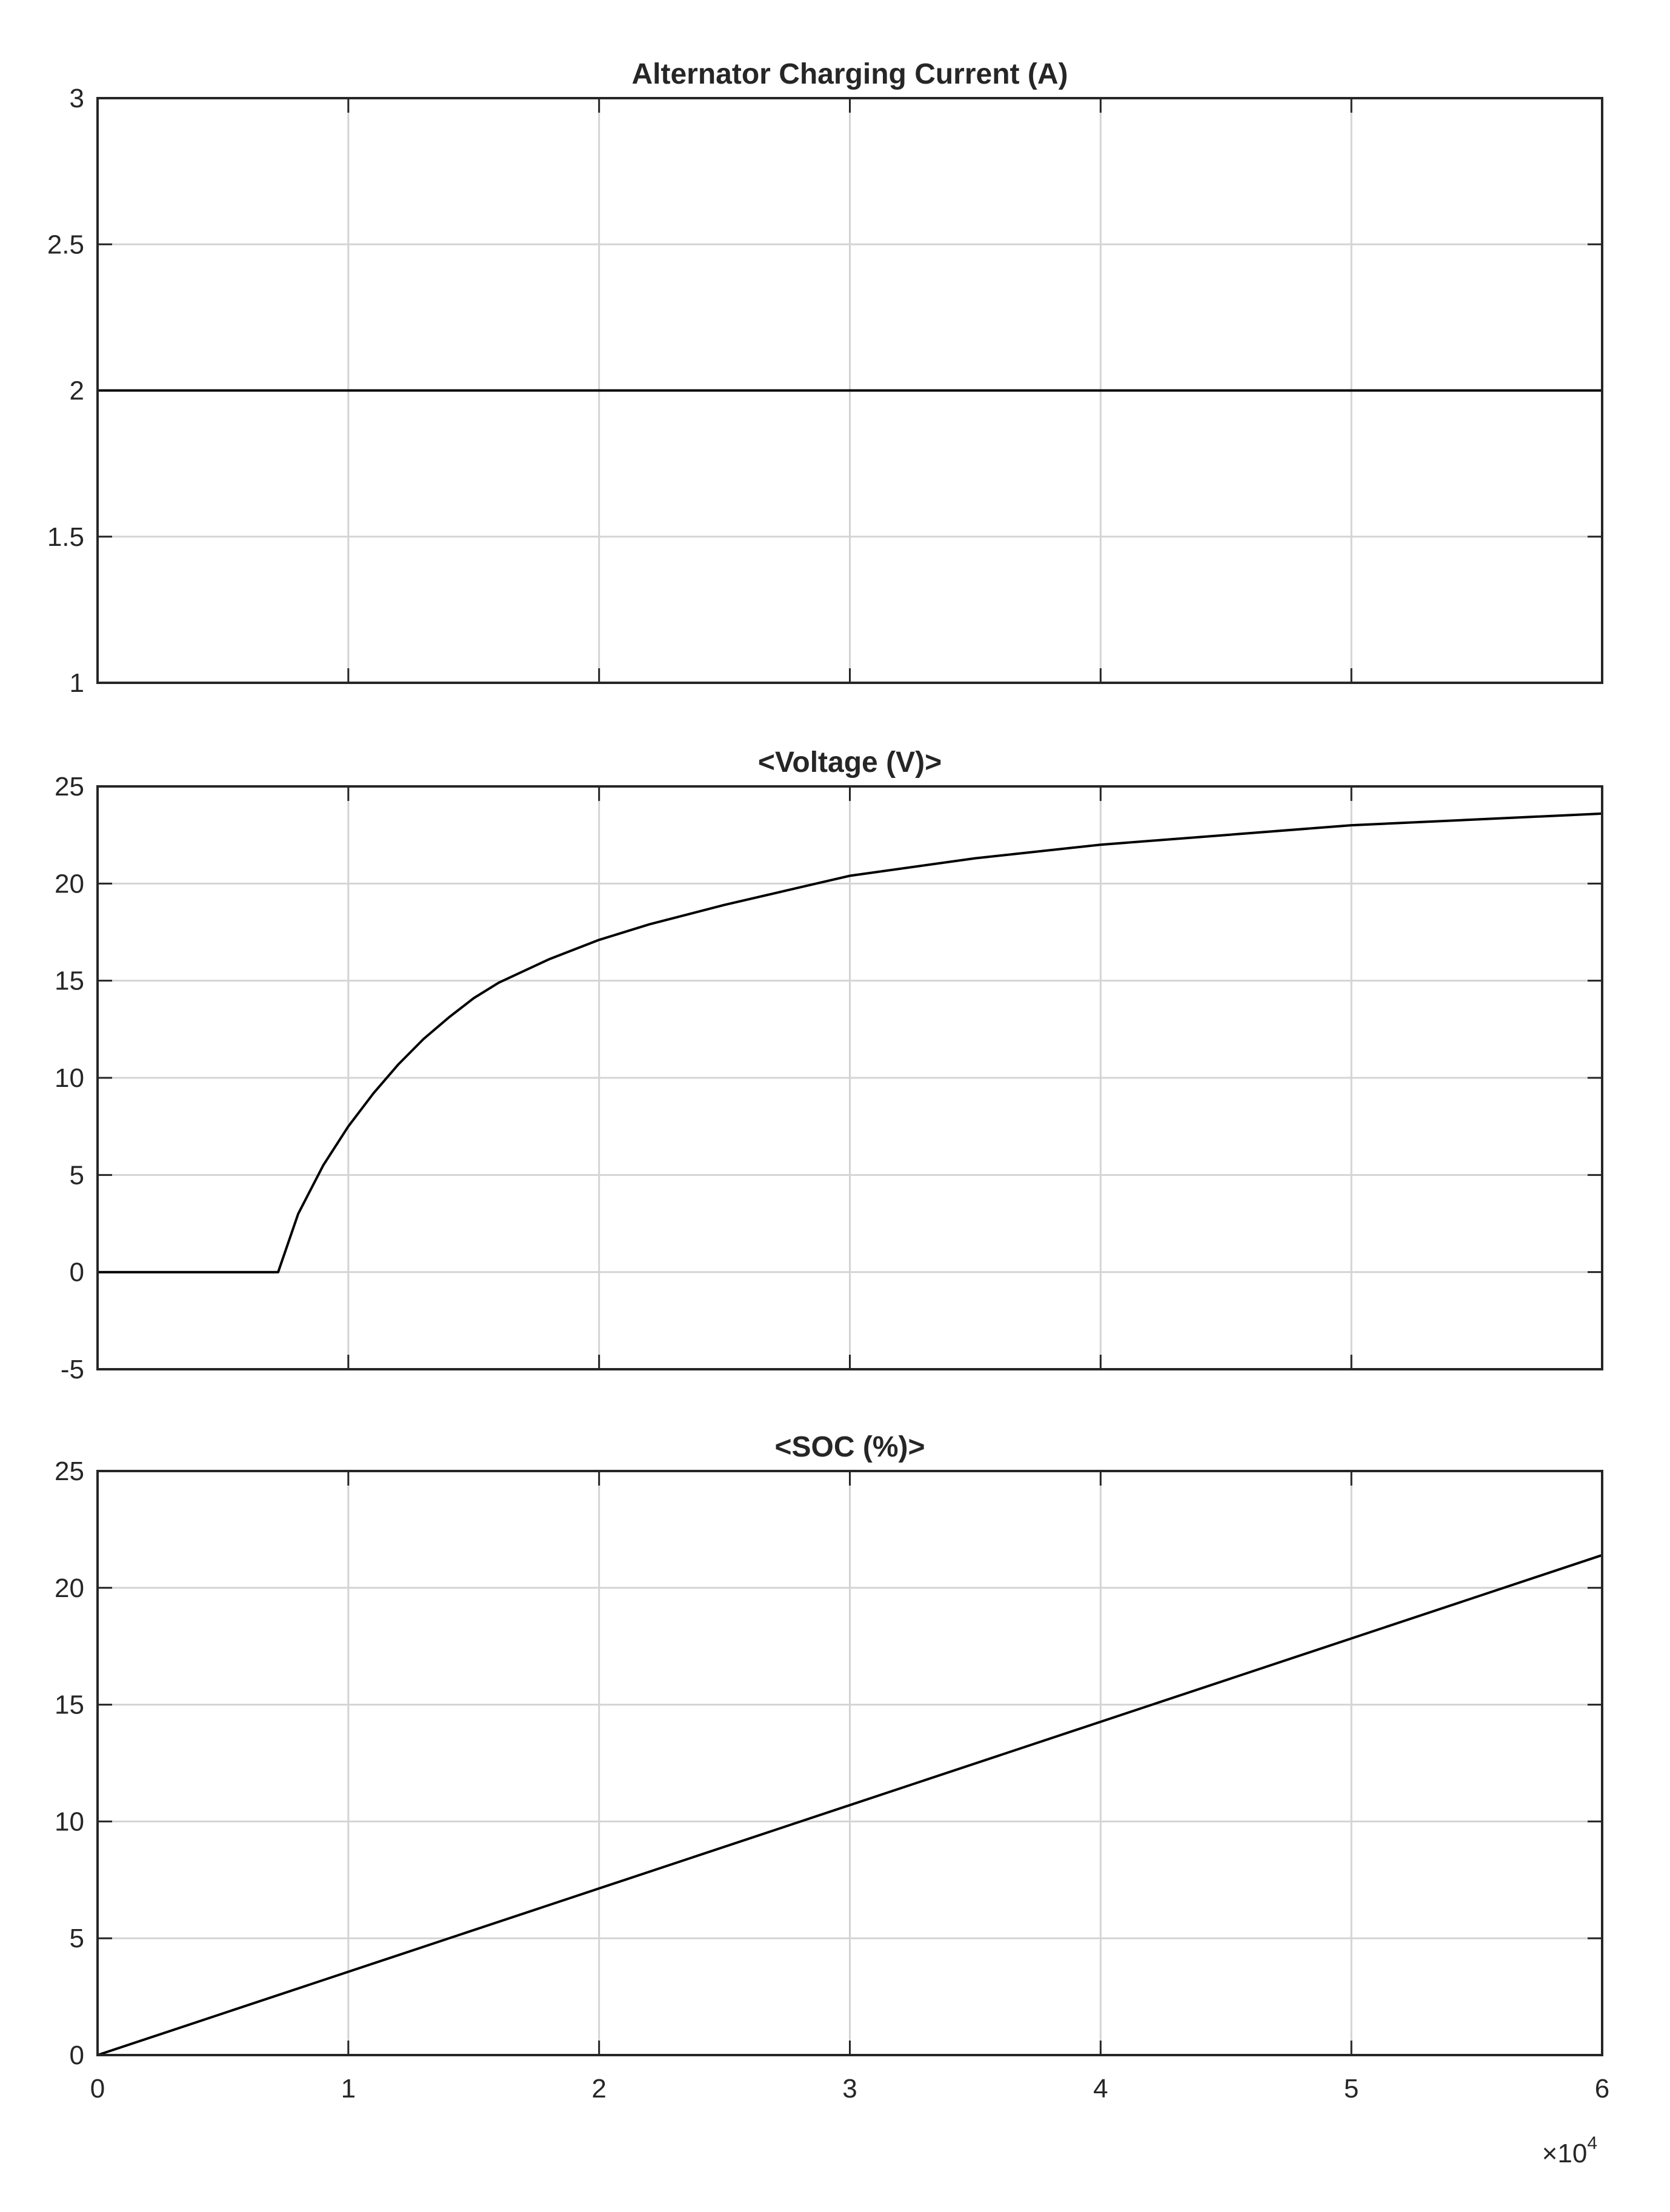  What do you see at coordinates (70, 1821) in the screenshot?
I see `soc-y-tick-label: 10` at bounding box center [70, 1821].